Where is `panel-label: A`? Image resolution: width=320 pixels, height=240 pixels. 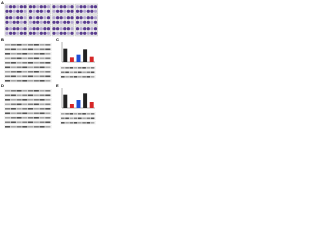 panel-label: A is located at coordinates (2, 2).